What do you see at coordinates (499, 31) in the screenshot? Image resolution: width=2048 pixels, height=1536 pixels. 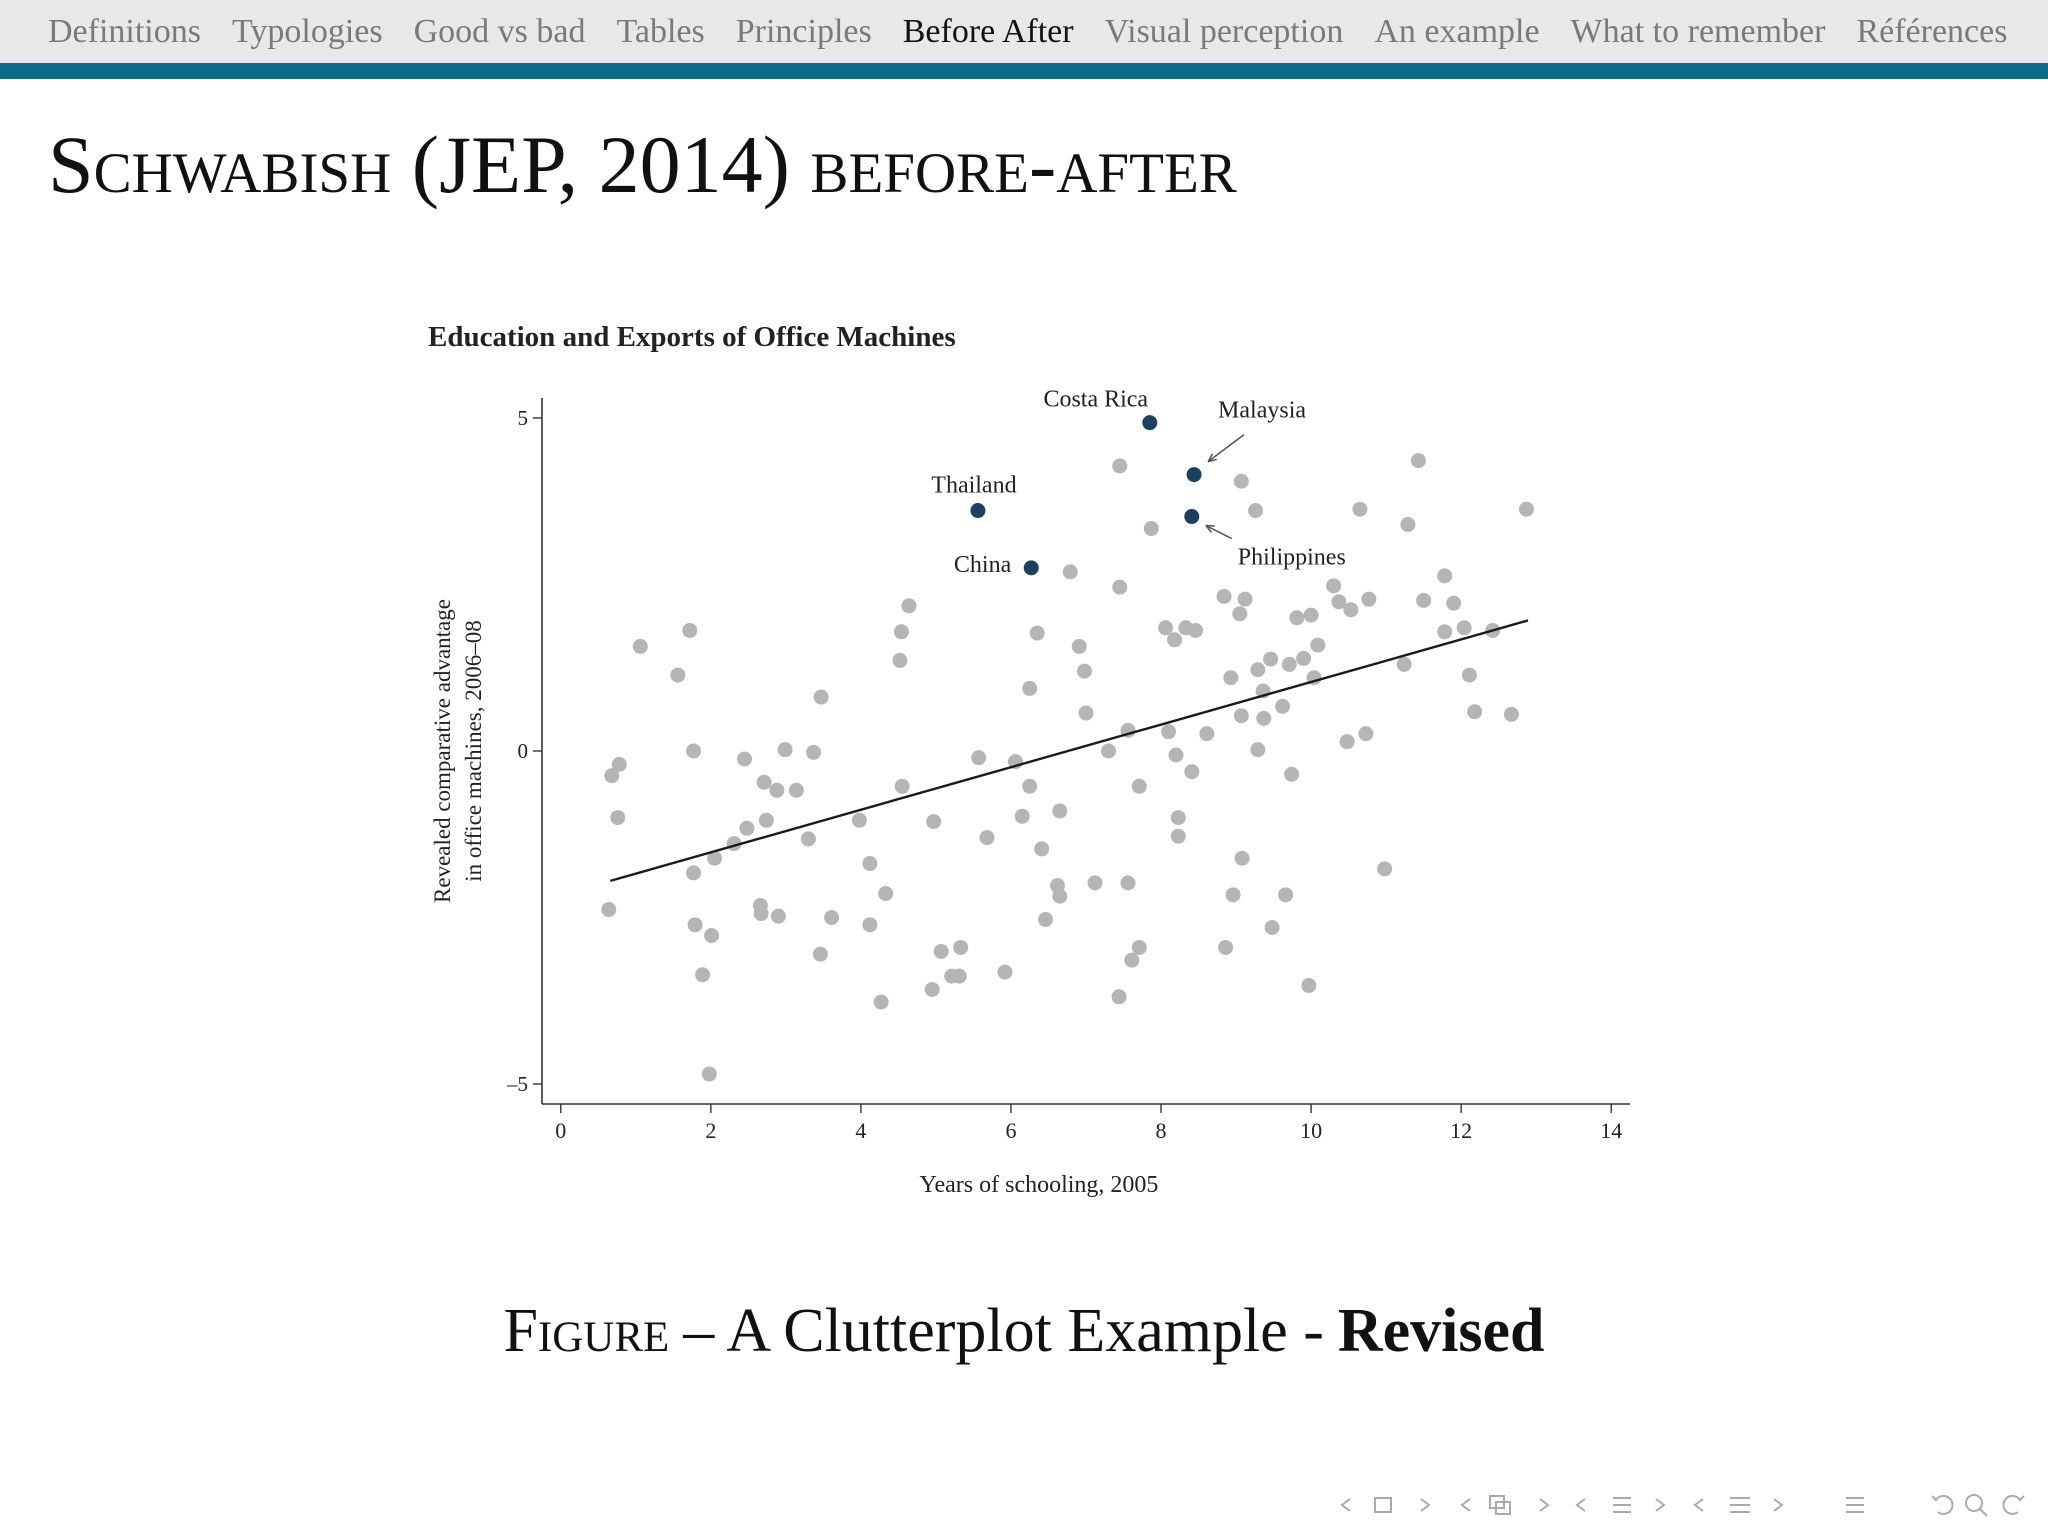 I see `nav-item: Good vs bad` at bounding box center [499, 31].